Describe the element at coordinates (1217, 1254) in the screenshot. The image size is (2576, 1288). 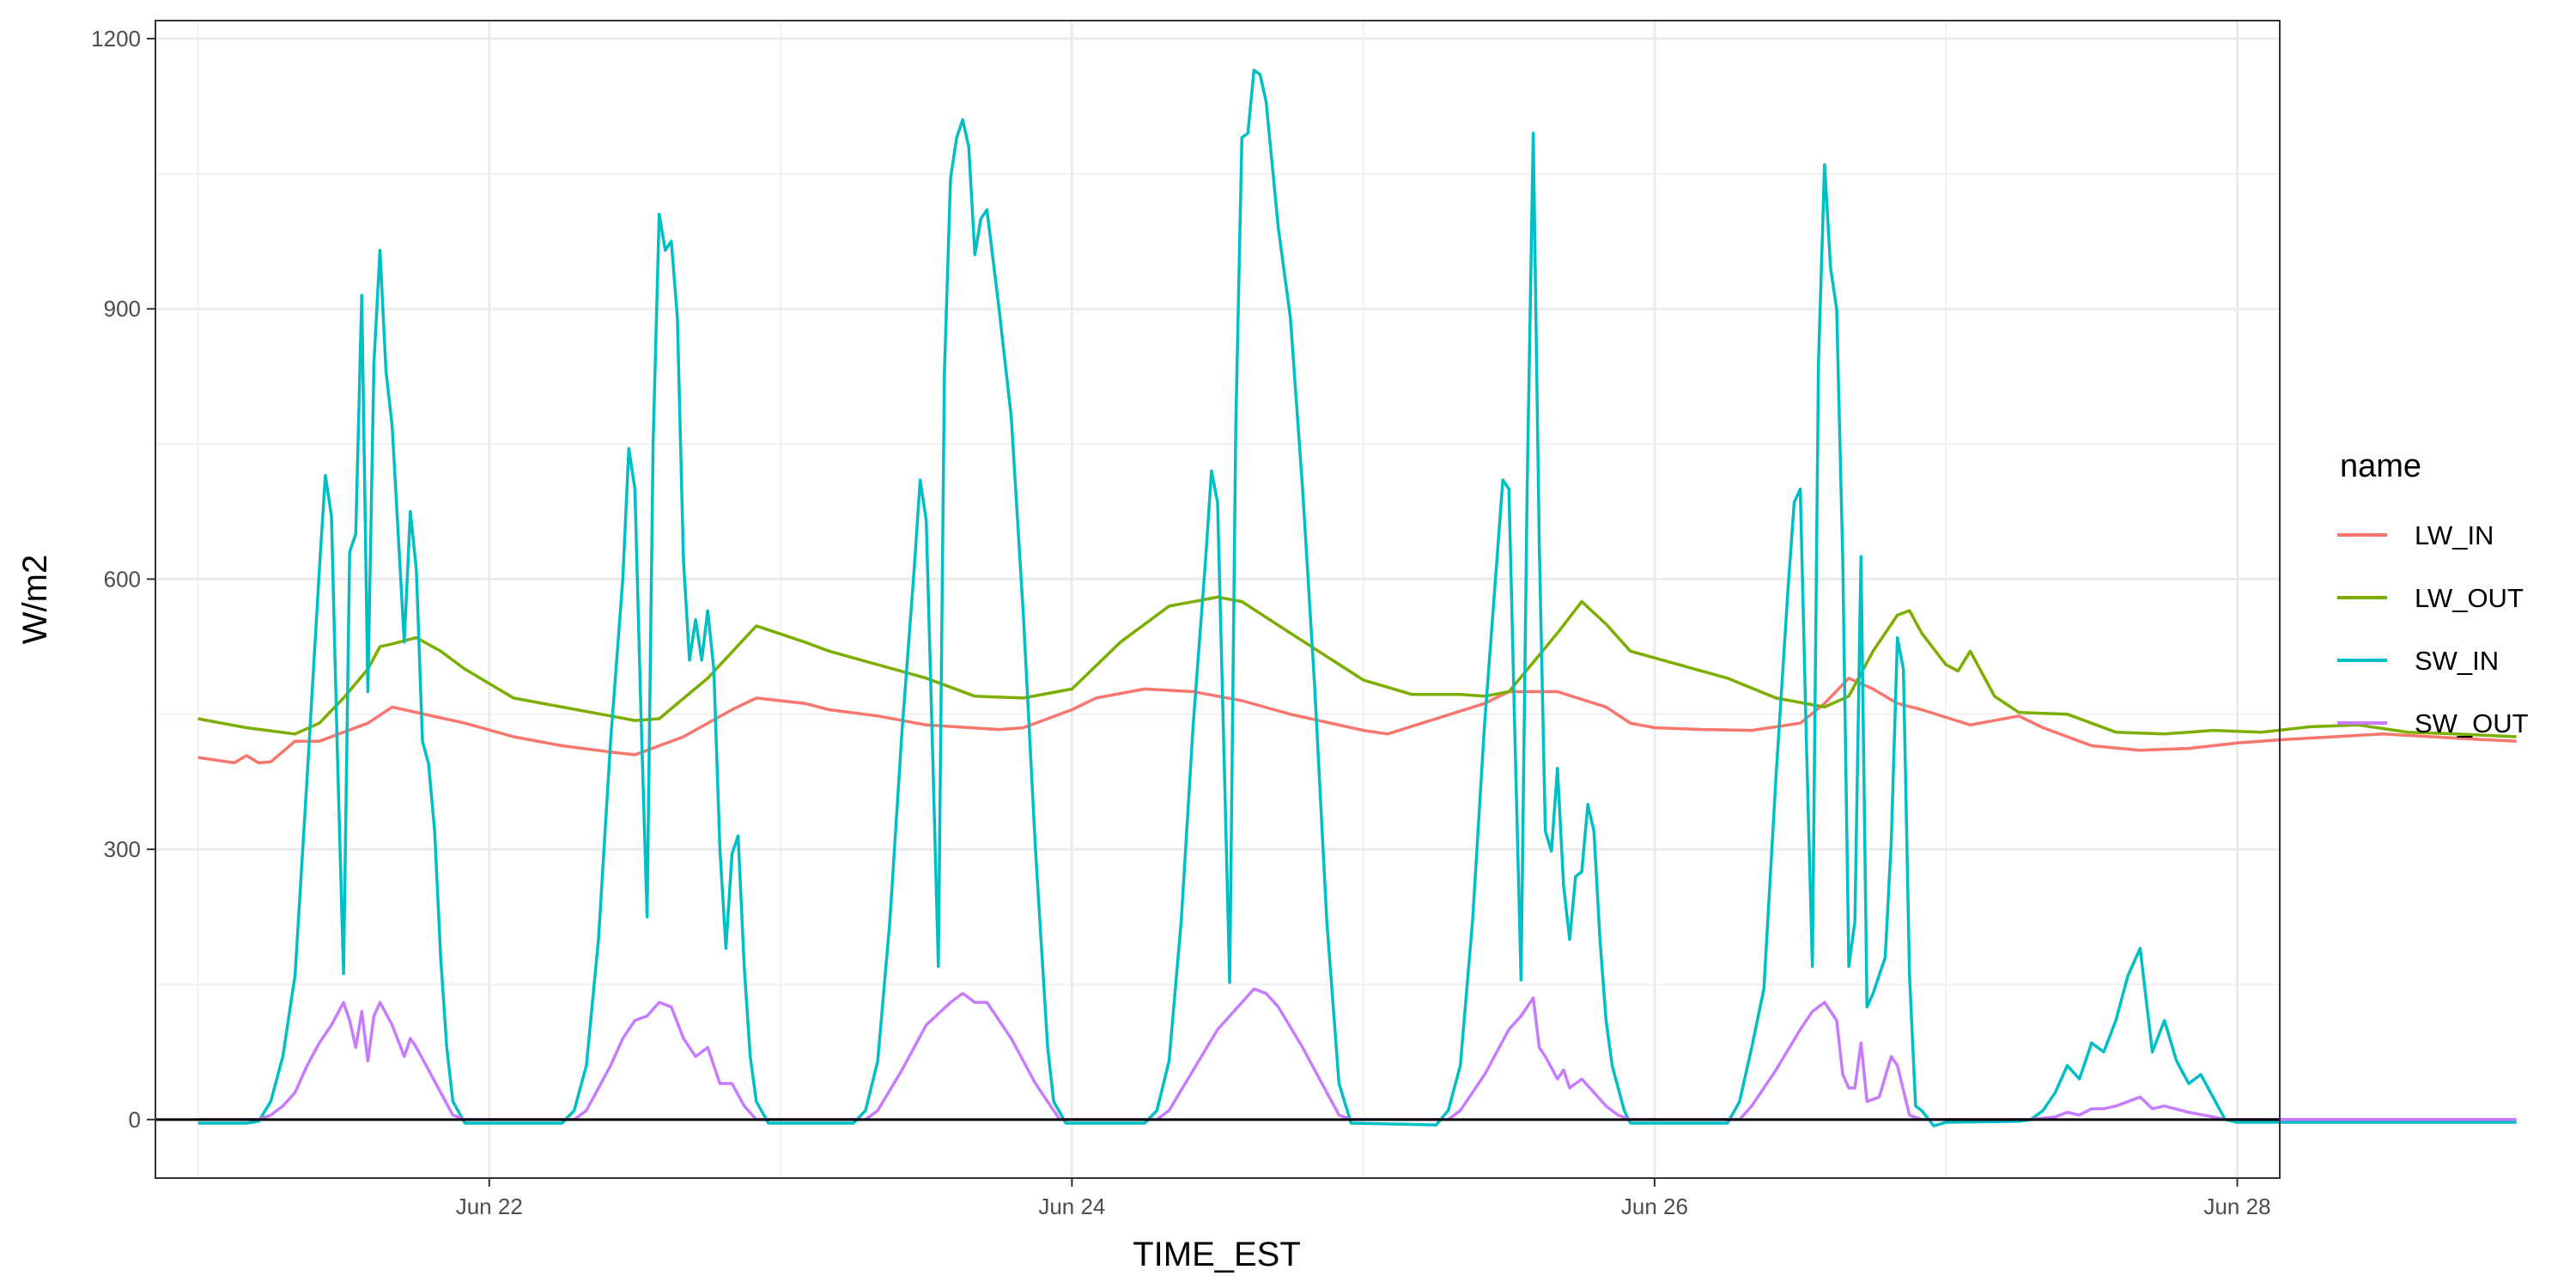
I see `x-axis-title: TIME_EST` at that location.